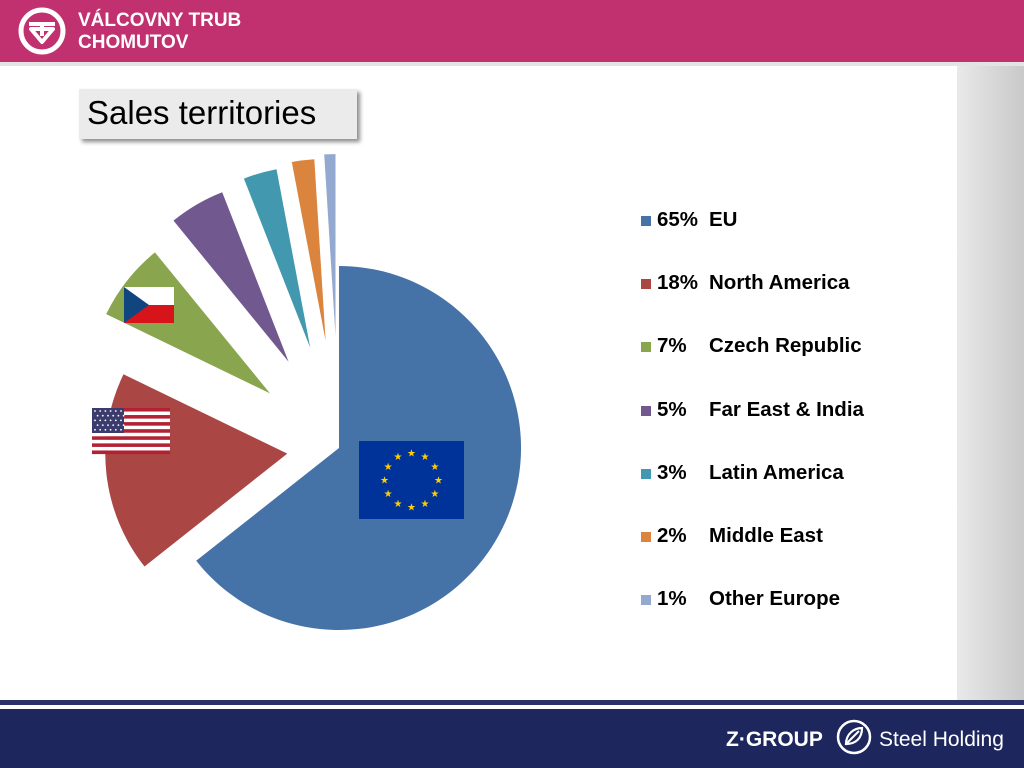 The image size is (1024, 768). Describe the element at coordinates (774, 739) in the screenshot. I see `footer-group-name: Z·GROUP` at that location.